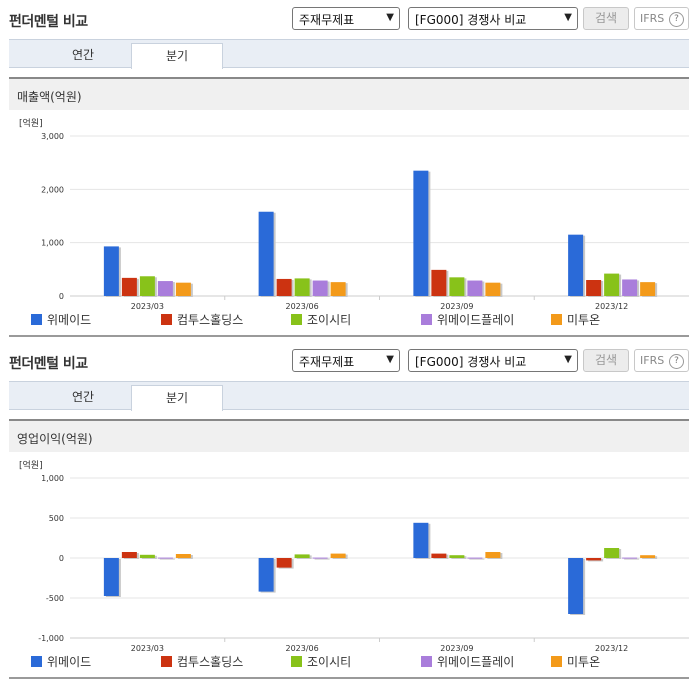 The image size is (696, 684). Describe the element at coordinates (349, 93) in the screenshot. I see `chart-header: 매출액(억원)` at that location.